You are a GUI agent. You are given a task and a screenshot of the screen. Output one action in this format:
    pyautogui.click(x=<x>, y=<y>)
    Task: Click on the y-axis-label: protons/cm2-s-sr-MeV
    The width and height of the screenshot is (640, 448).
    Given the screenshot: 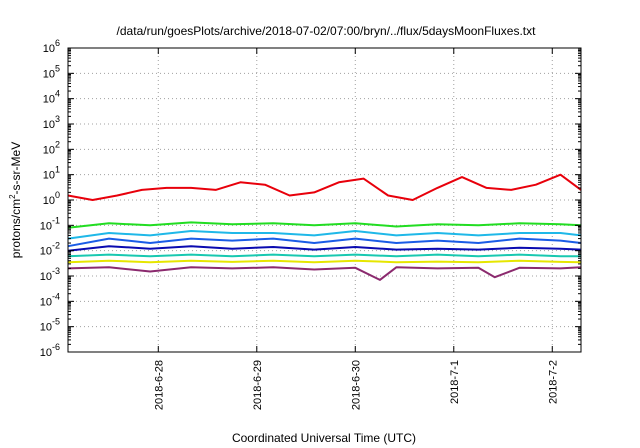 What is the action you would take?
    pyautogui.click(x=15, y=200)
    